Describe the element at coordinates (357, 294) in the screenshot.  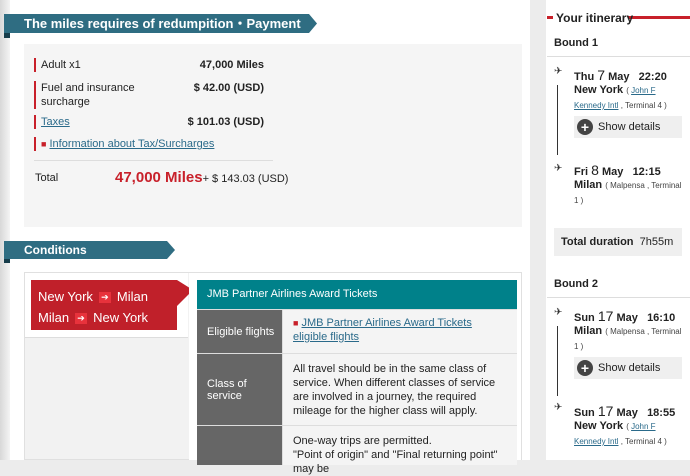
I see `table-title: JMB Partner Airlines Award Tickets` at that location.